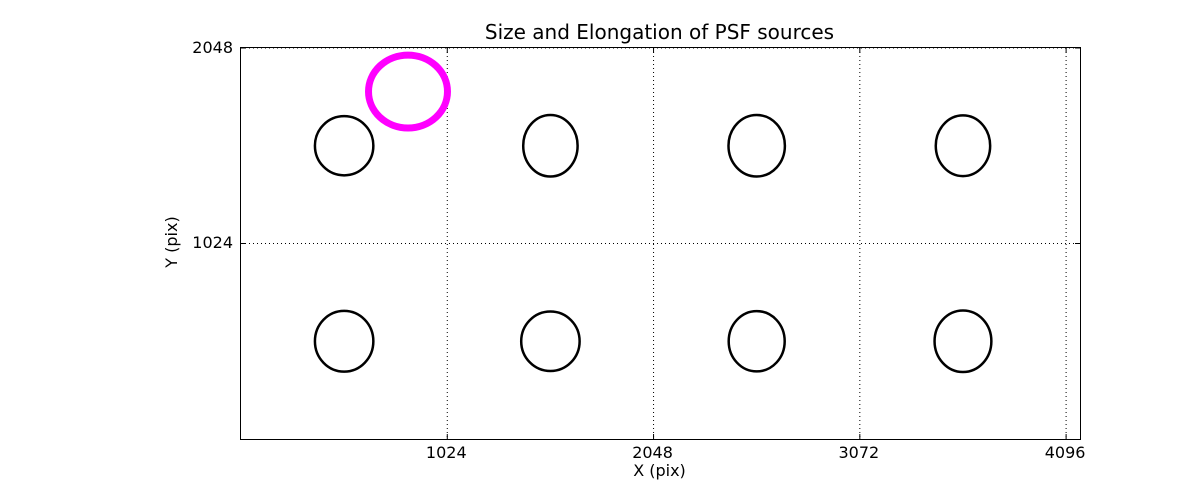 The height and width of the screenshot is (490, 1200). I want to click on x-axis-label: X (pix), so click(659, 470).